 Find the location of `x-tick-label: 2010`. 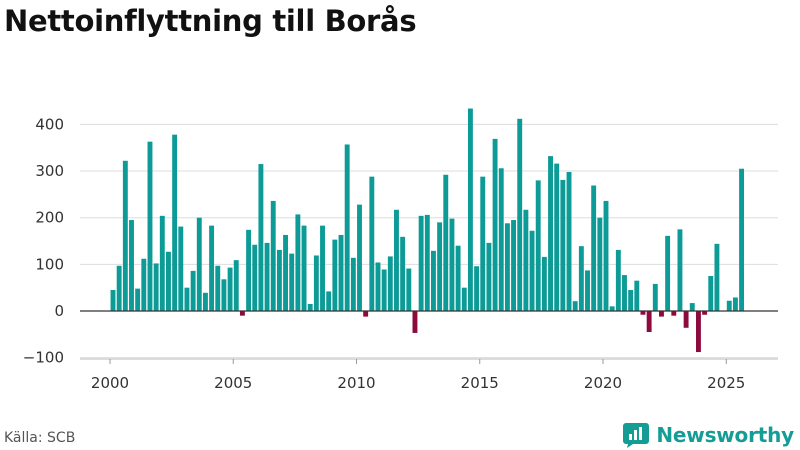

x-tick-label: 2010 is located at coordinates (356, 383).